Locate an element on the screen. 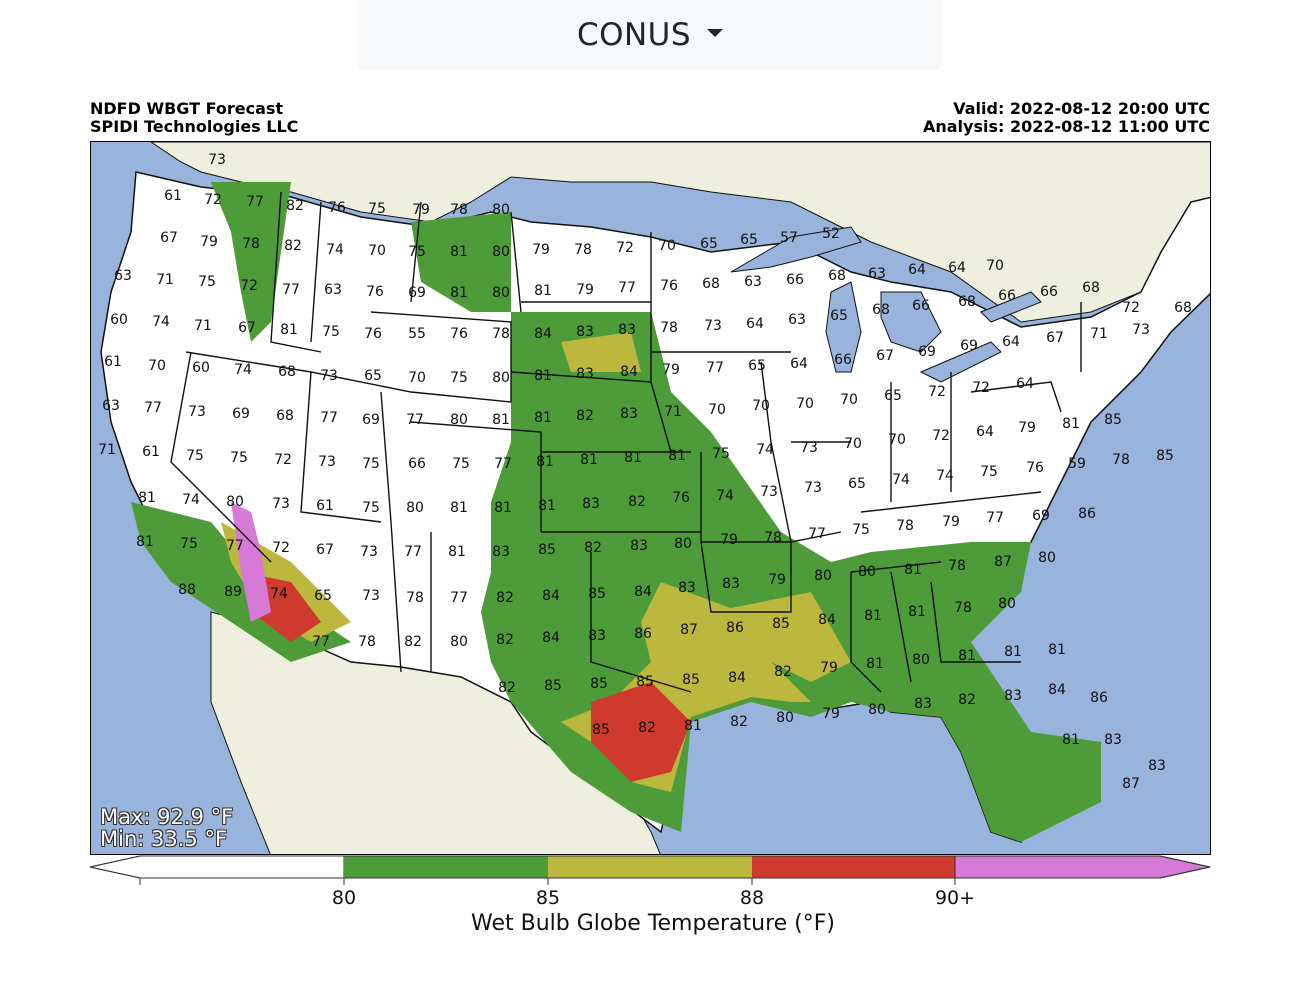  lake-huron is located at coordinates (911, 322).